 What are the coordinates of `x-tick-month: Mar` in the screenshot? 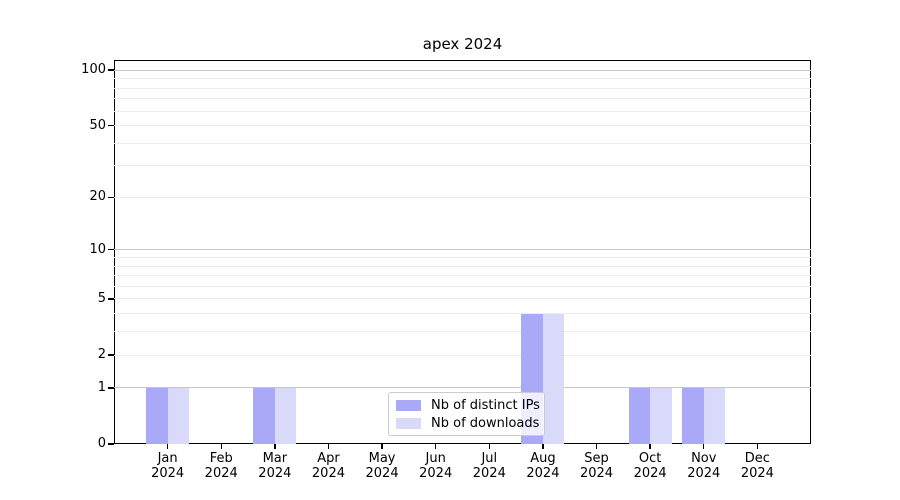 It's located at (275, 458).